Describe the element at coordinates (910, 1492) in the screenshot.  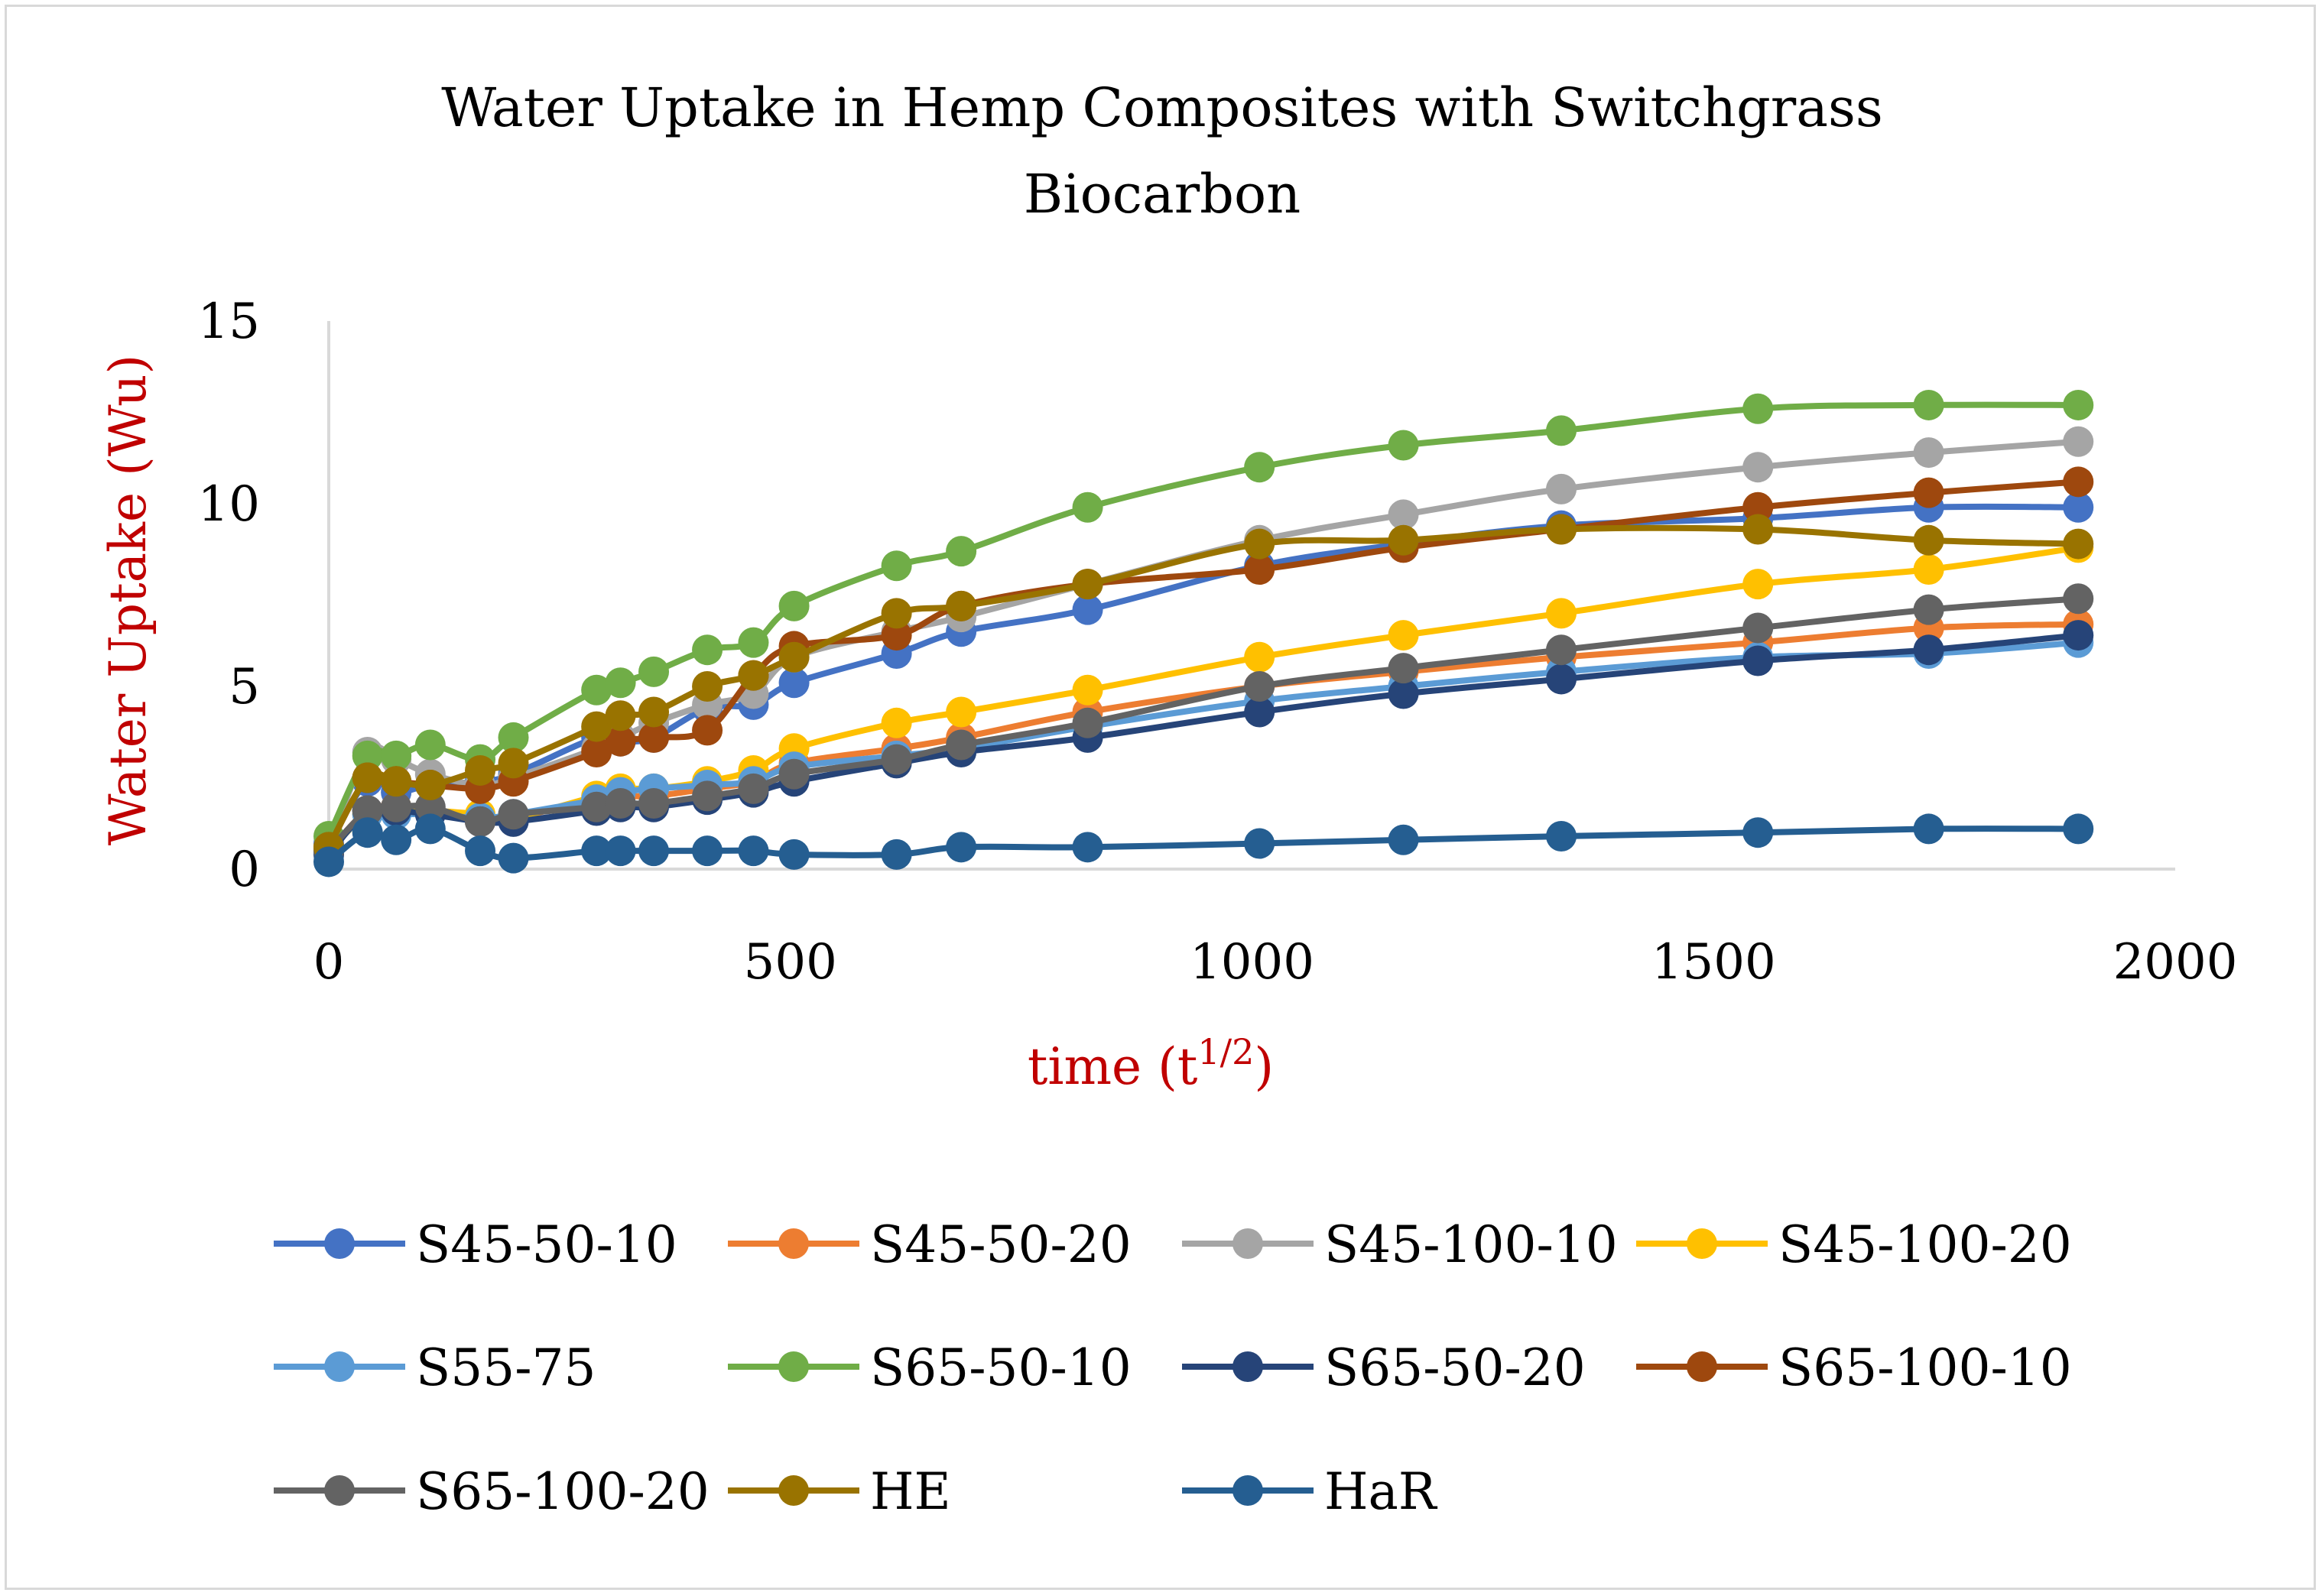
I see `legend-label: HE` at that location.